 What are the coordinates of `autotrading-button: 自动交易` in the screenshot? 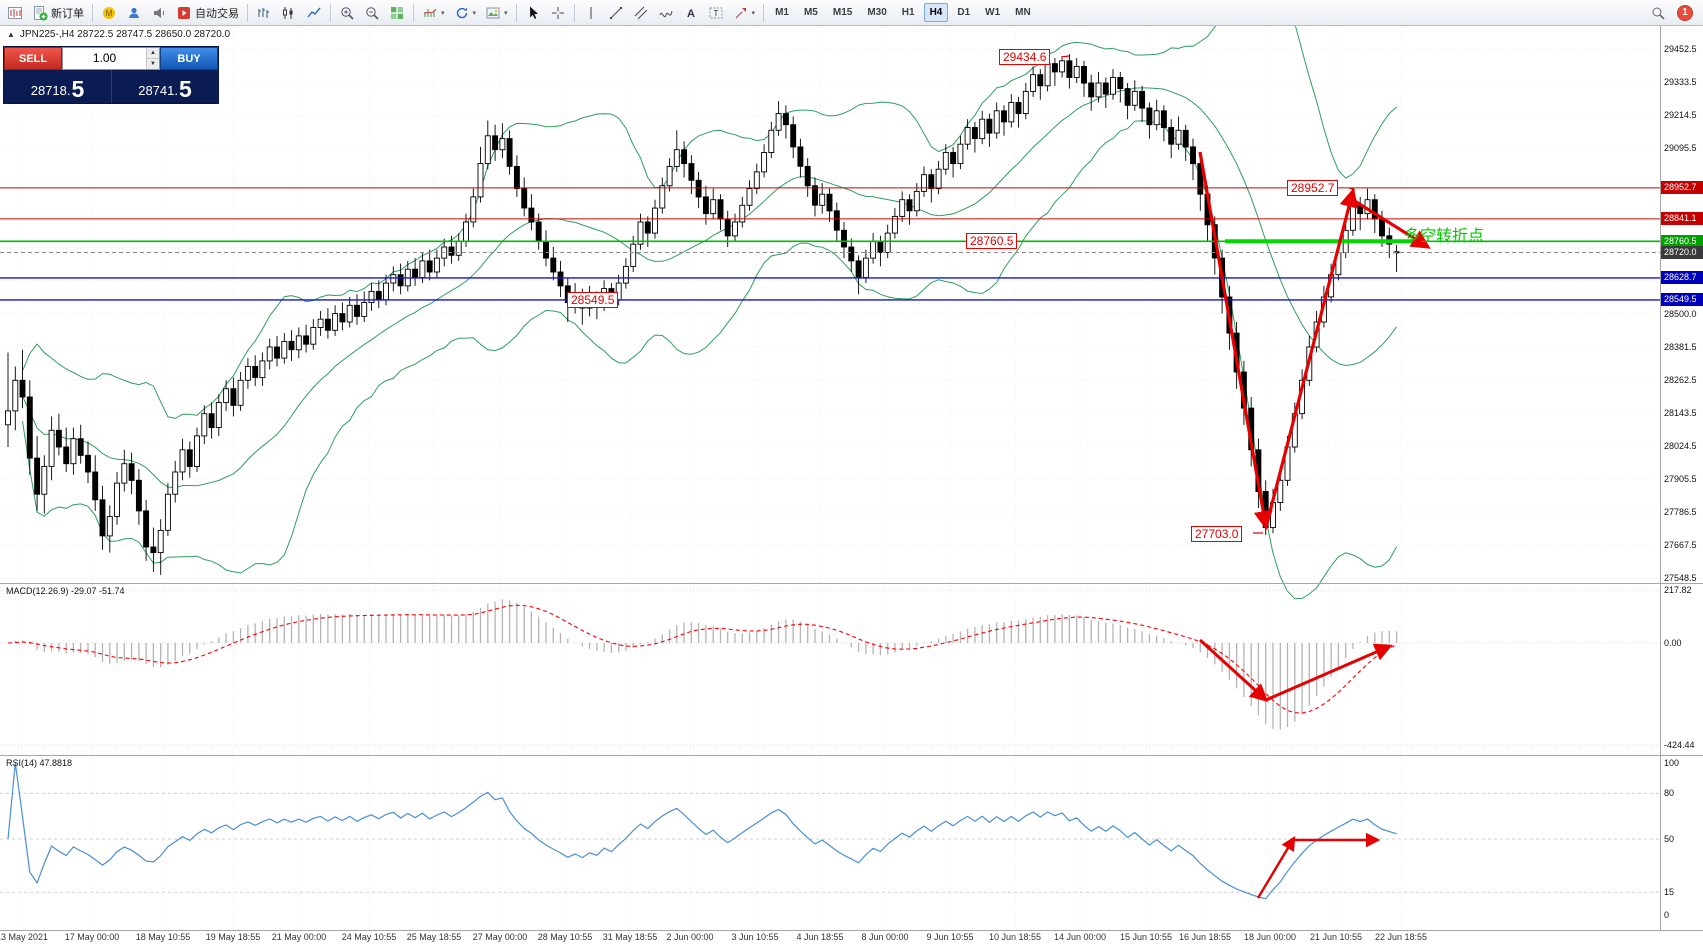 It's located at (207, 13).